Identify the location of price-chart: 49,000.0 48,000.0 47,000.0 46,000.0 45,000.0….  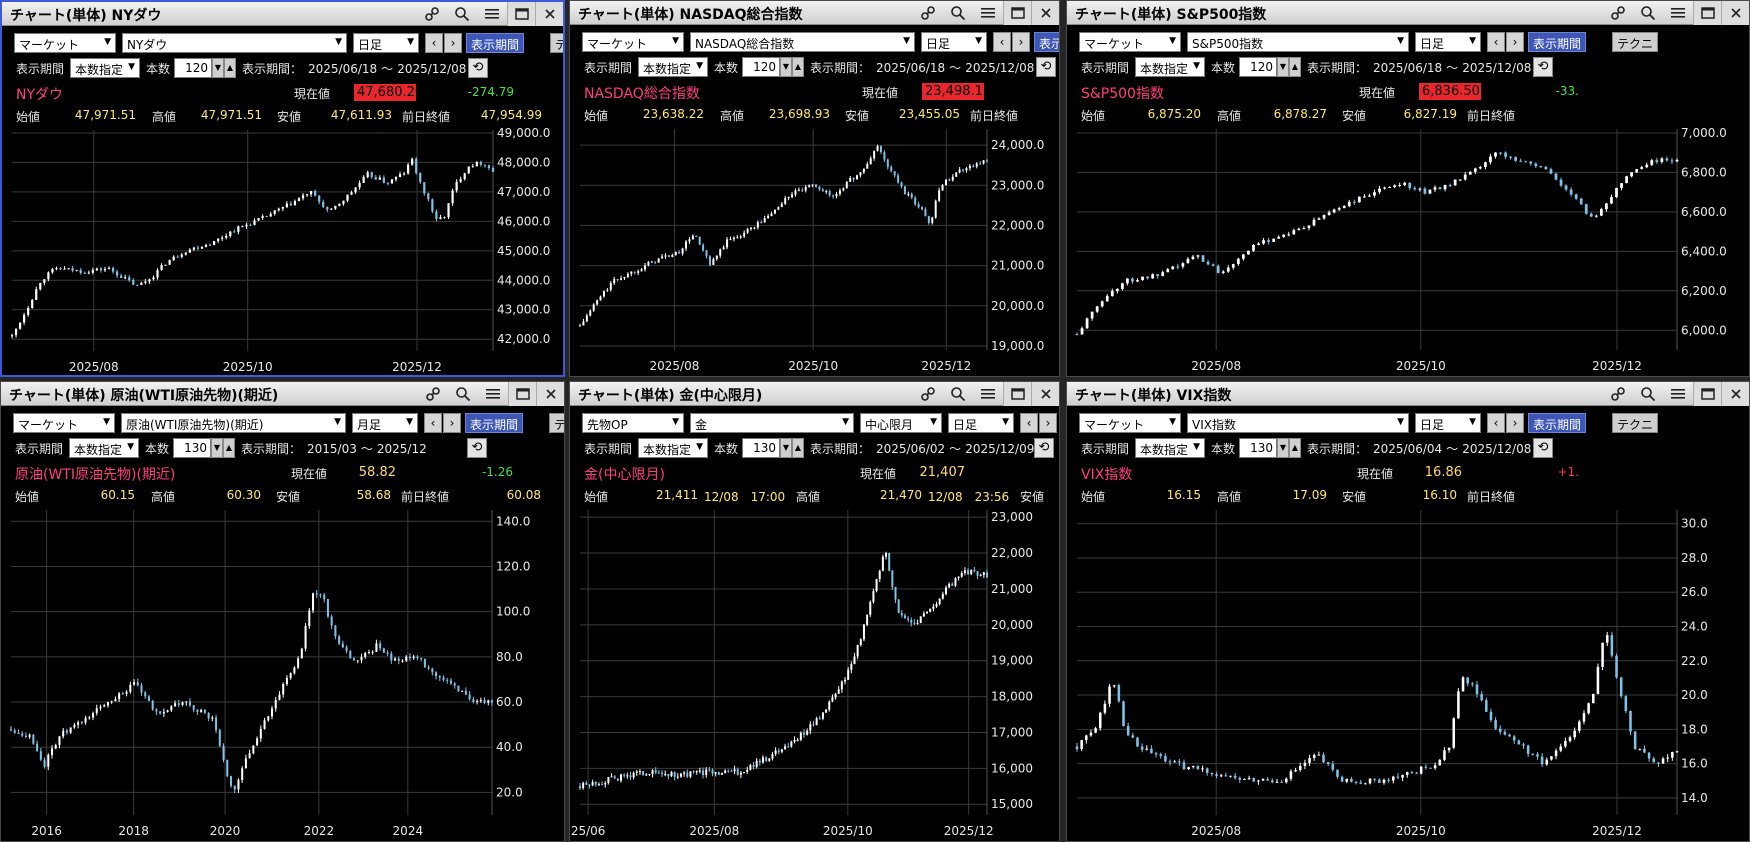
(282, 251).